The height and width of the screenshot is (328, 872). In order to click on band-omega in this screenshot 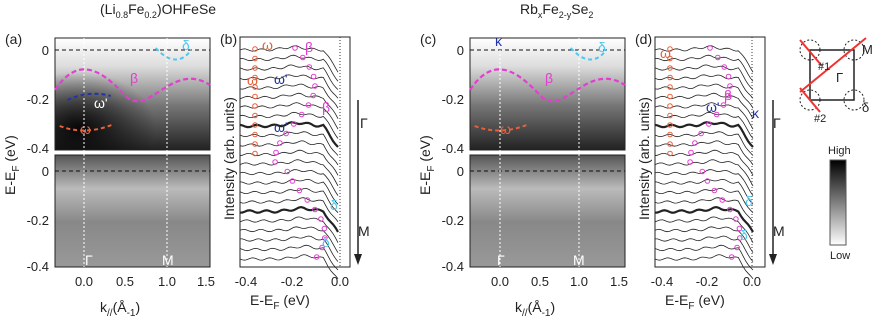, I will do `click(87, 127)`.